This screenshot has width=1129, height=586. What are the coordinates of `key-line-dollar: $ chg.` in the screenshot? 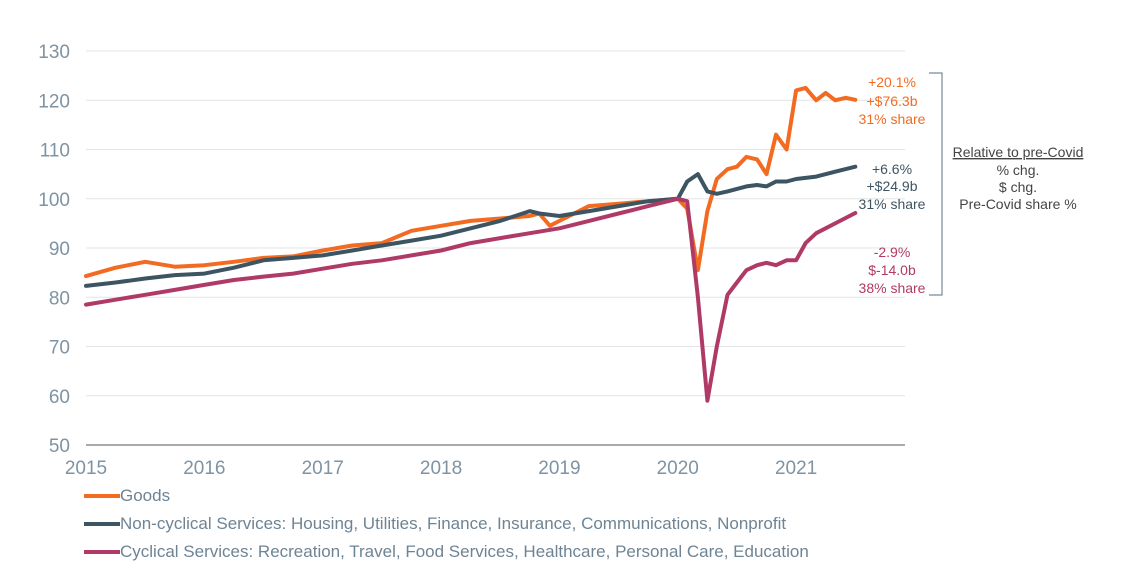 It's located at (1018, 187).